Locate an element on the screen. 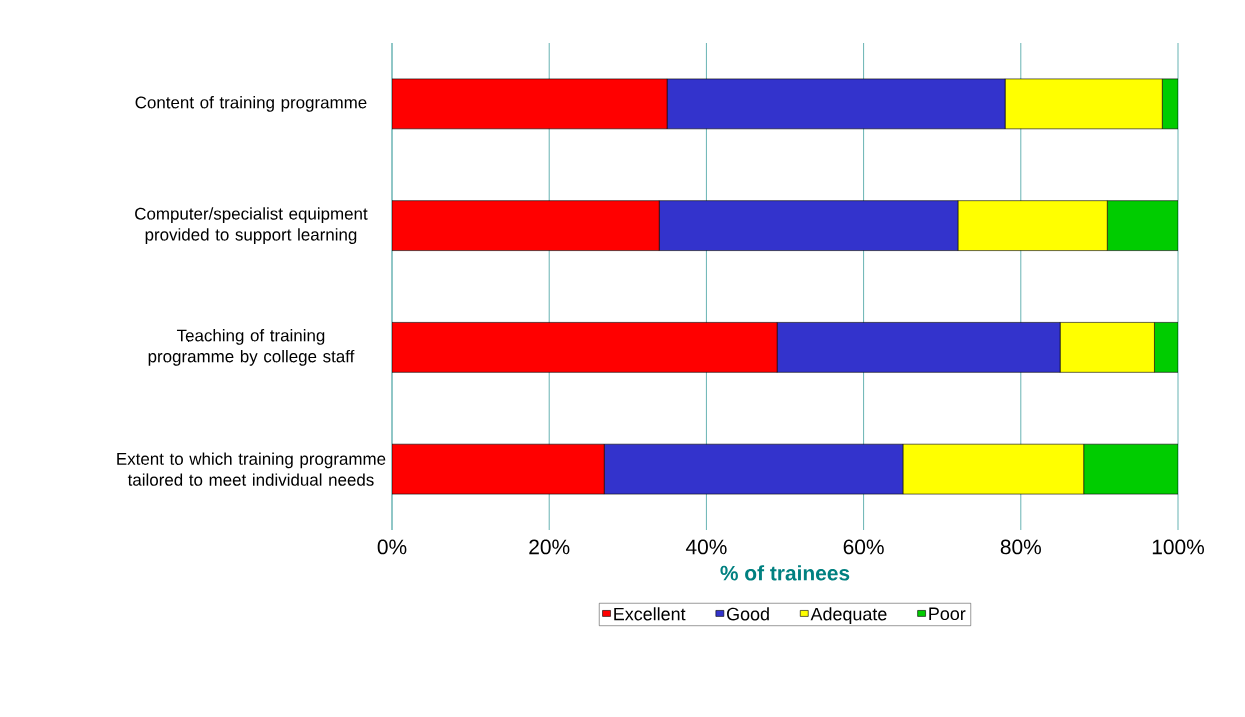  legend-label: Adequate is located at coordinates (848, 615).